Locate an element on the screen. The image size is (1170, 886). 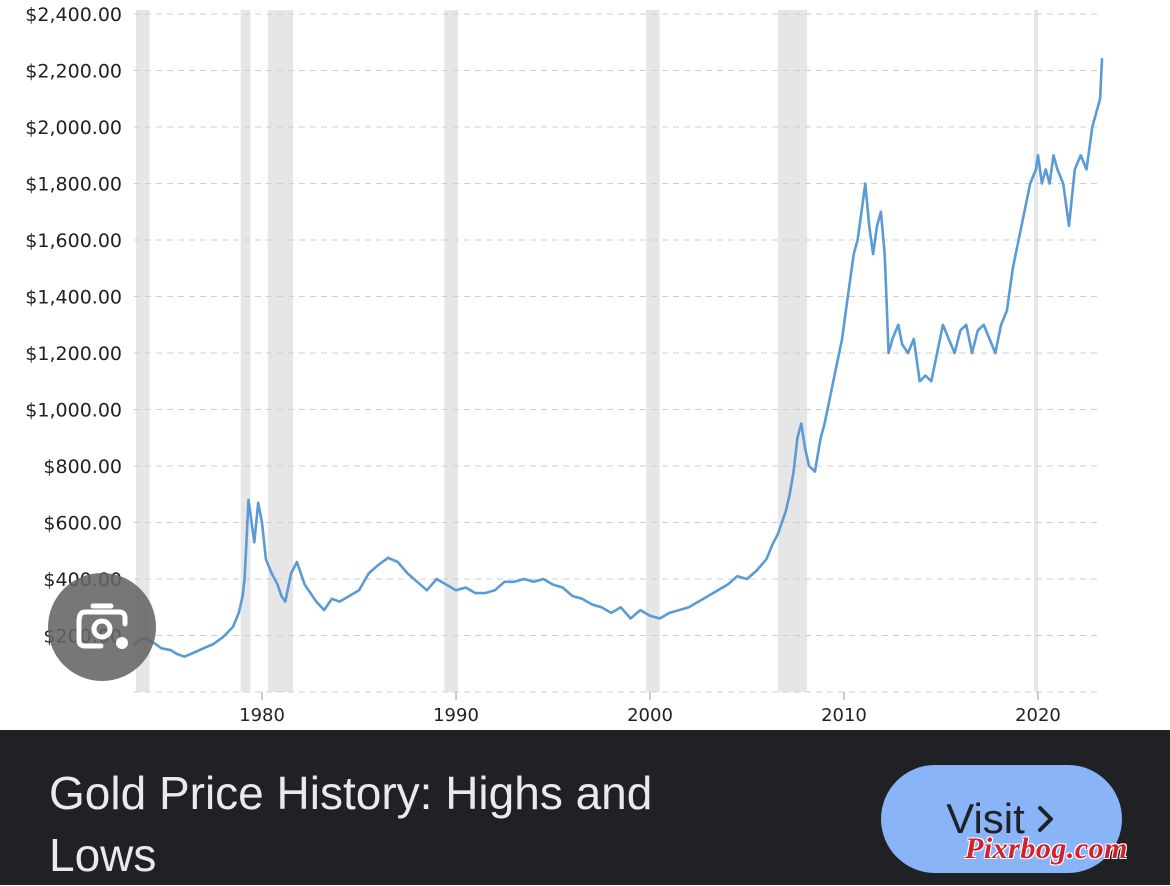
google-lens-button is located at coordinates (102, 627).